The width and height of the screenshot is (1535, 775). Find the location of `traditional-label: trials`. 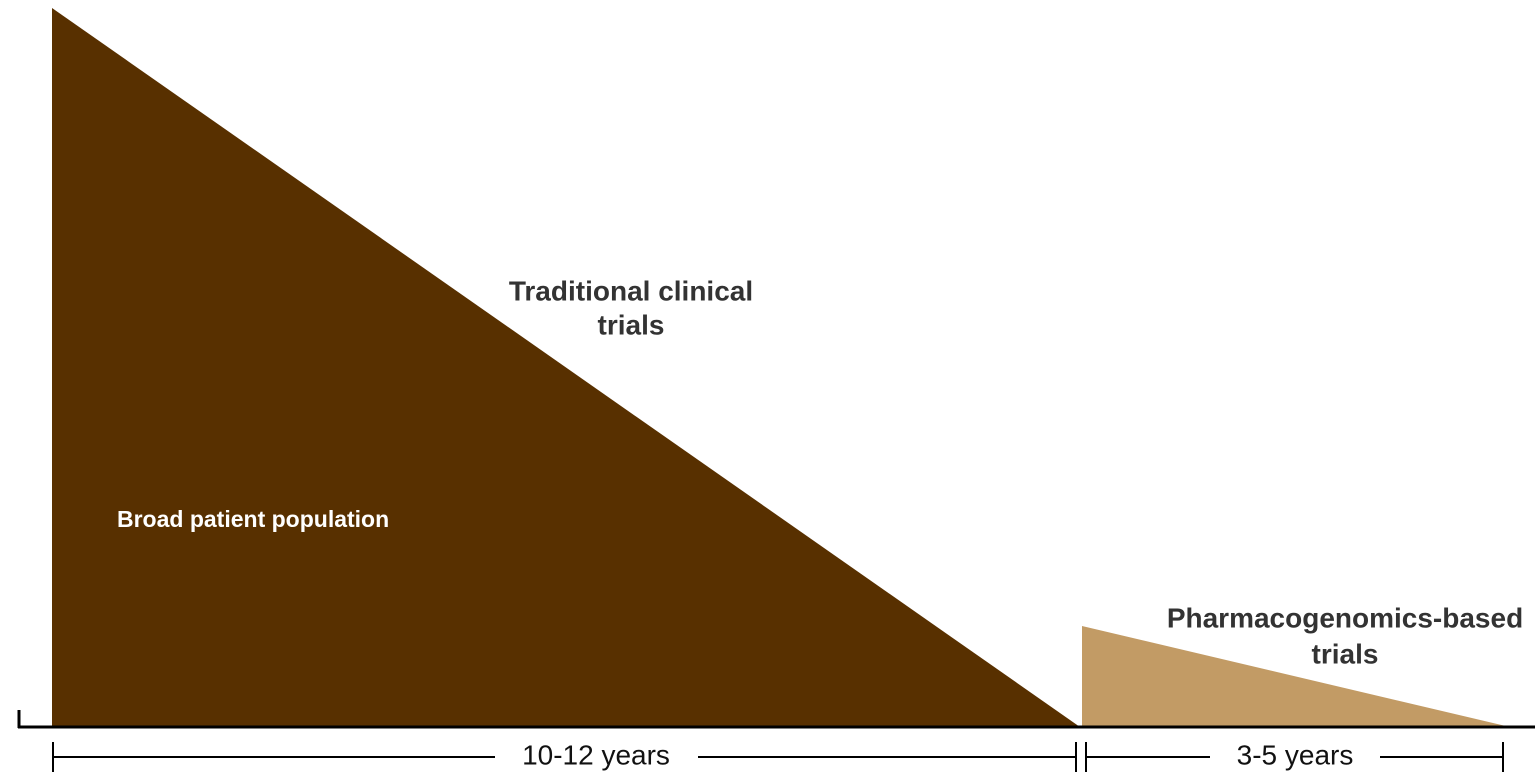

traditional-label: trials is located at coordinates (631, 324).